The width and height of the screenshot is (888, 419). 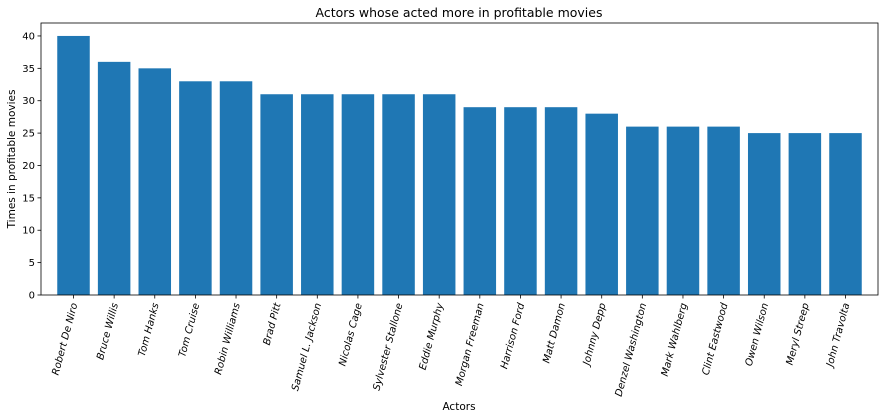 I want to click on y-tick-label-30: 30, so click(x=28, y=101).